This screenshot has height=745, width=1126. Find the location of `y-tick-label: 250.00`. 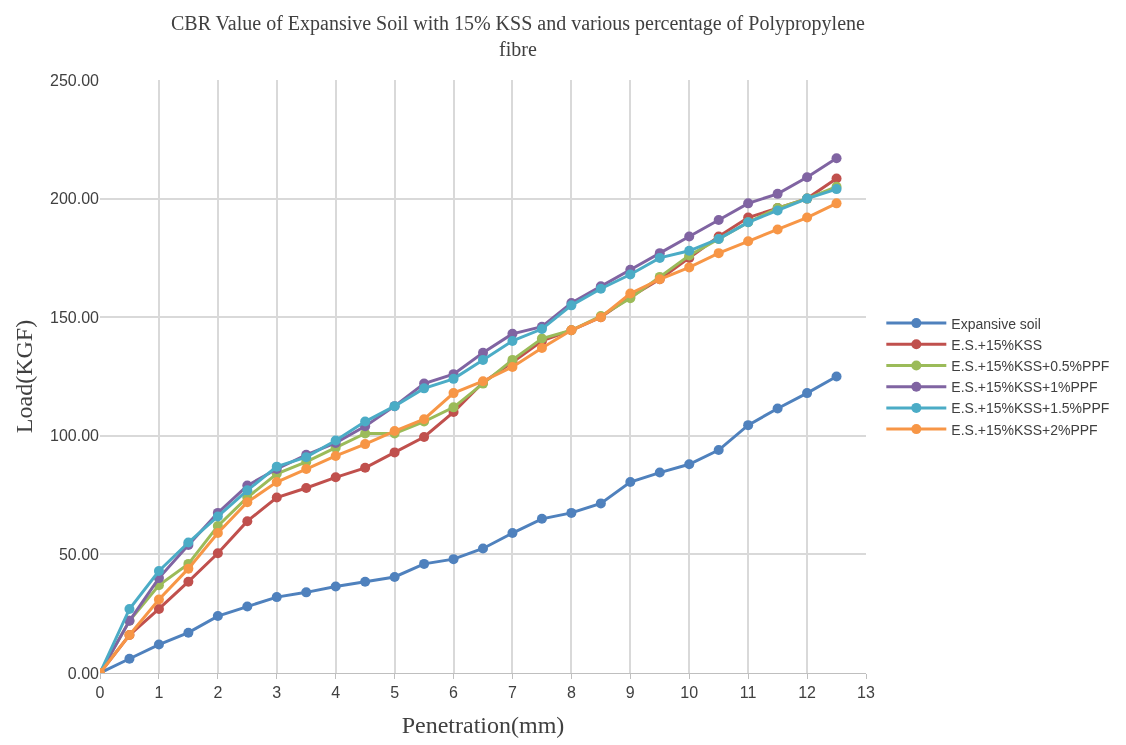

y-tick-label: 250.00 is located at coordinates (75, 80).